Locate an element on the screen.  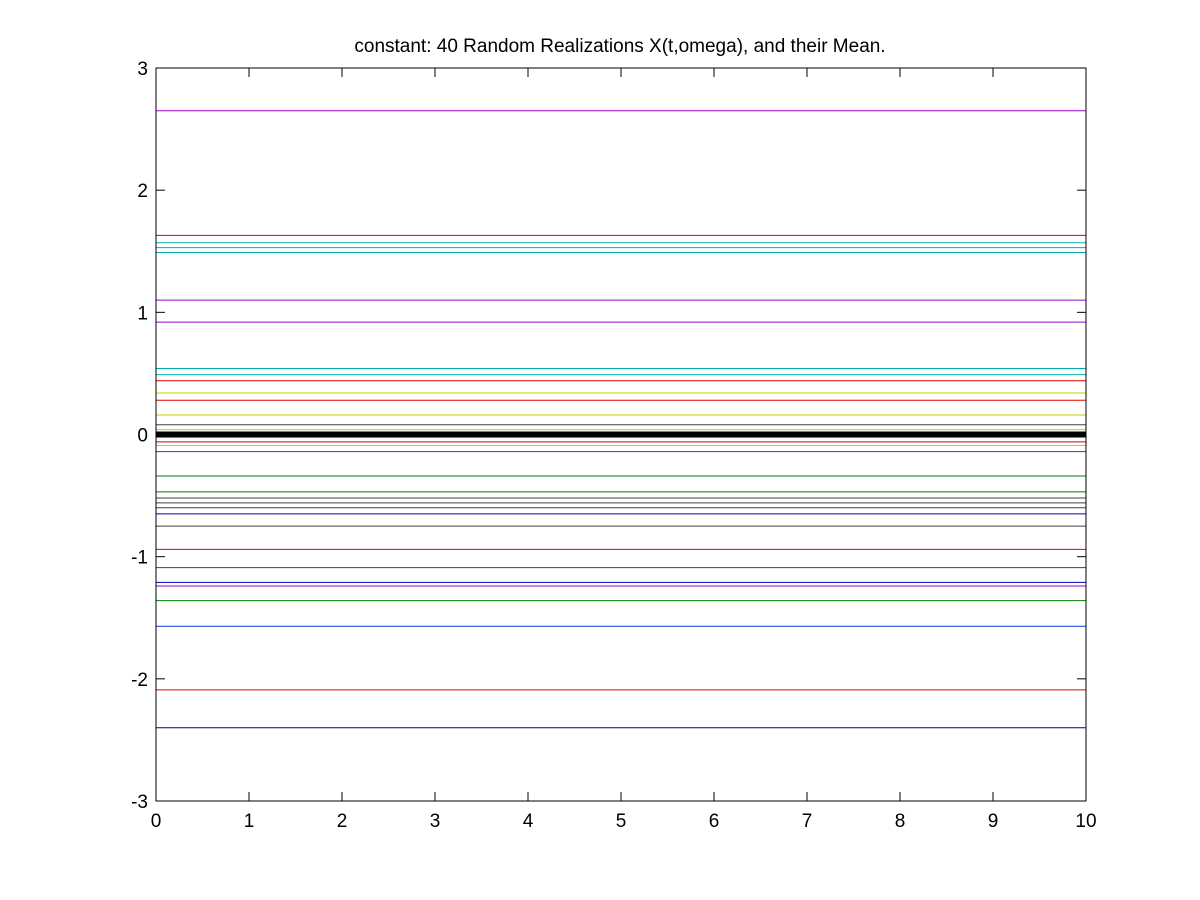
x-tick-label: 3 is located at coordinates (435, 821).